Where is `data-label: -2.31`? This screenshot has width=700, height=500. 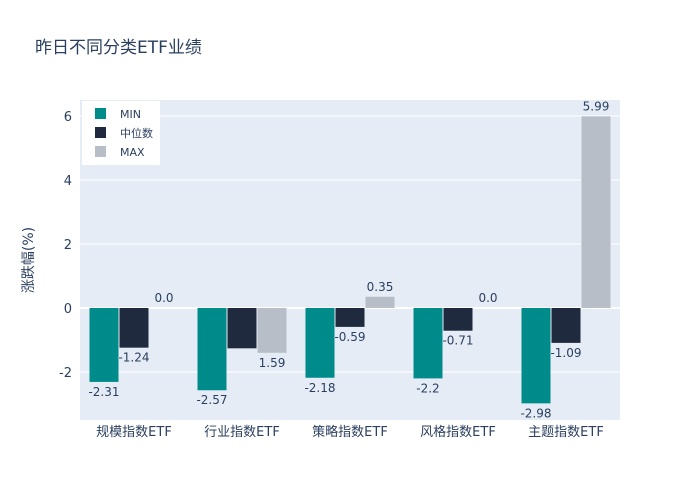
data-label: -2.31 is located at coordinates (103, 392).